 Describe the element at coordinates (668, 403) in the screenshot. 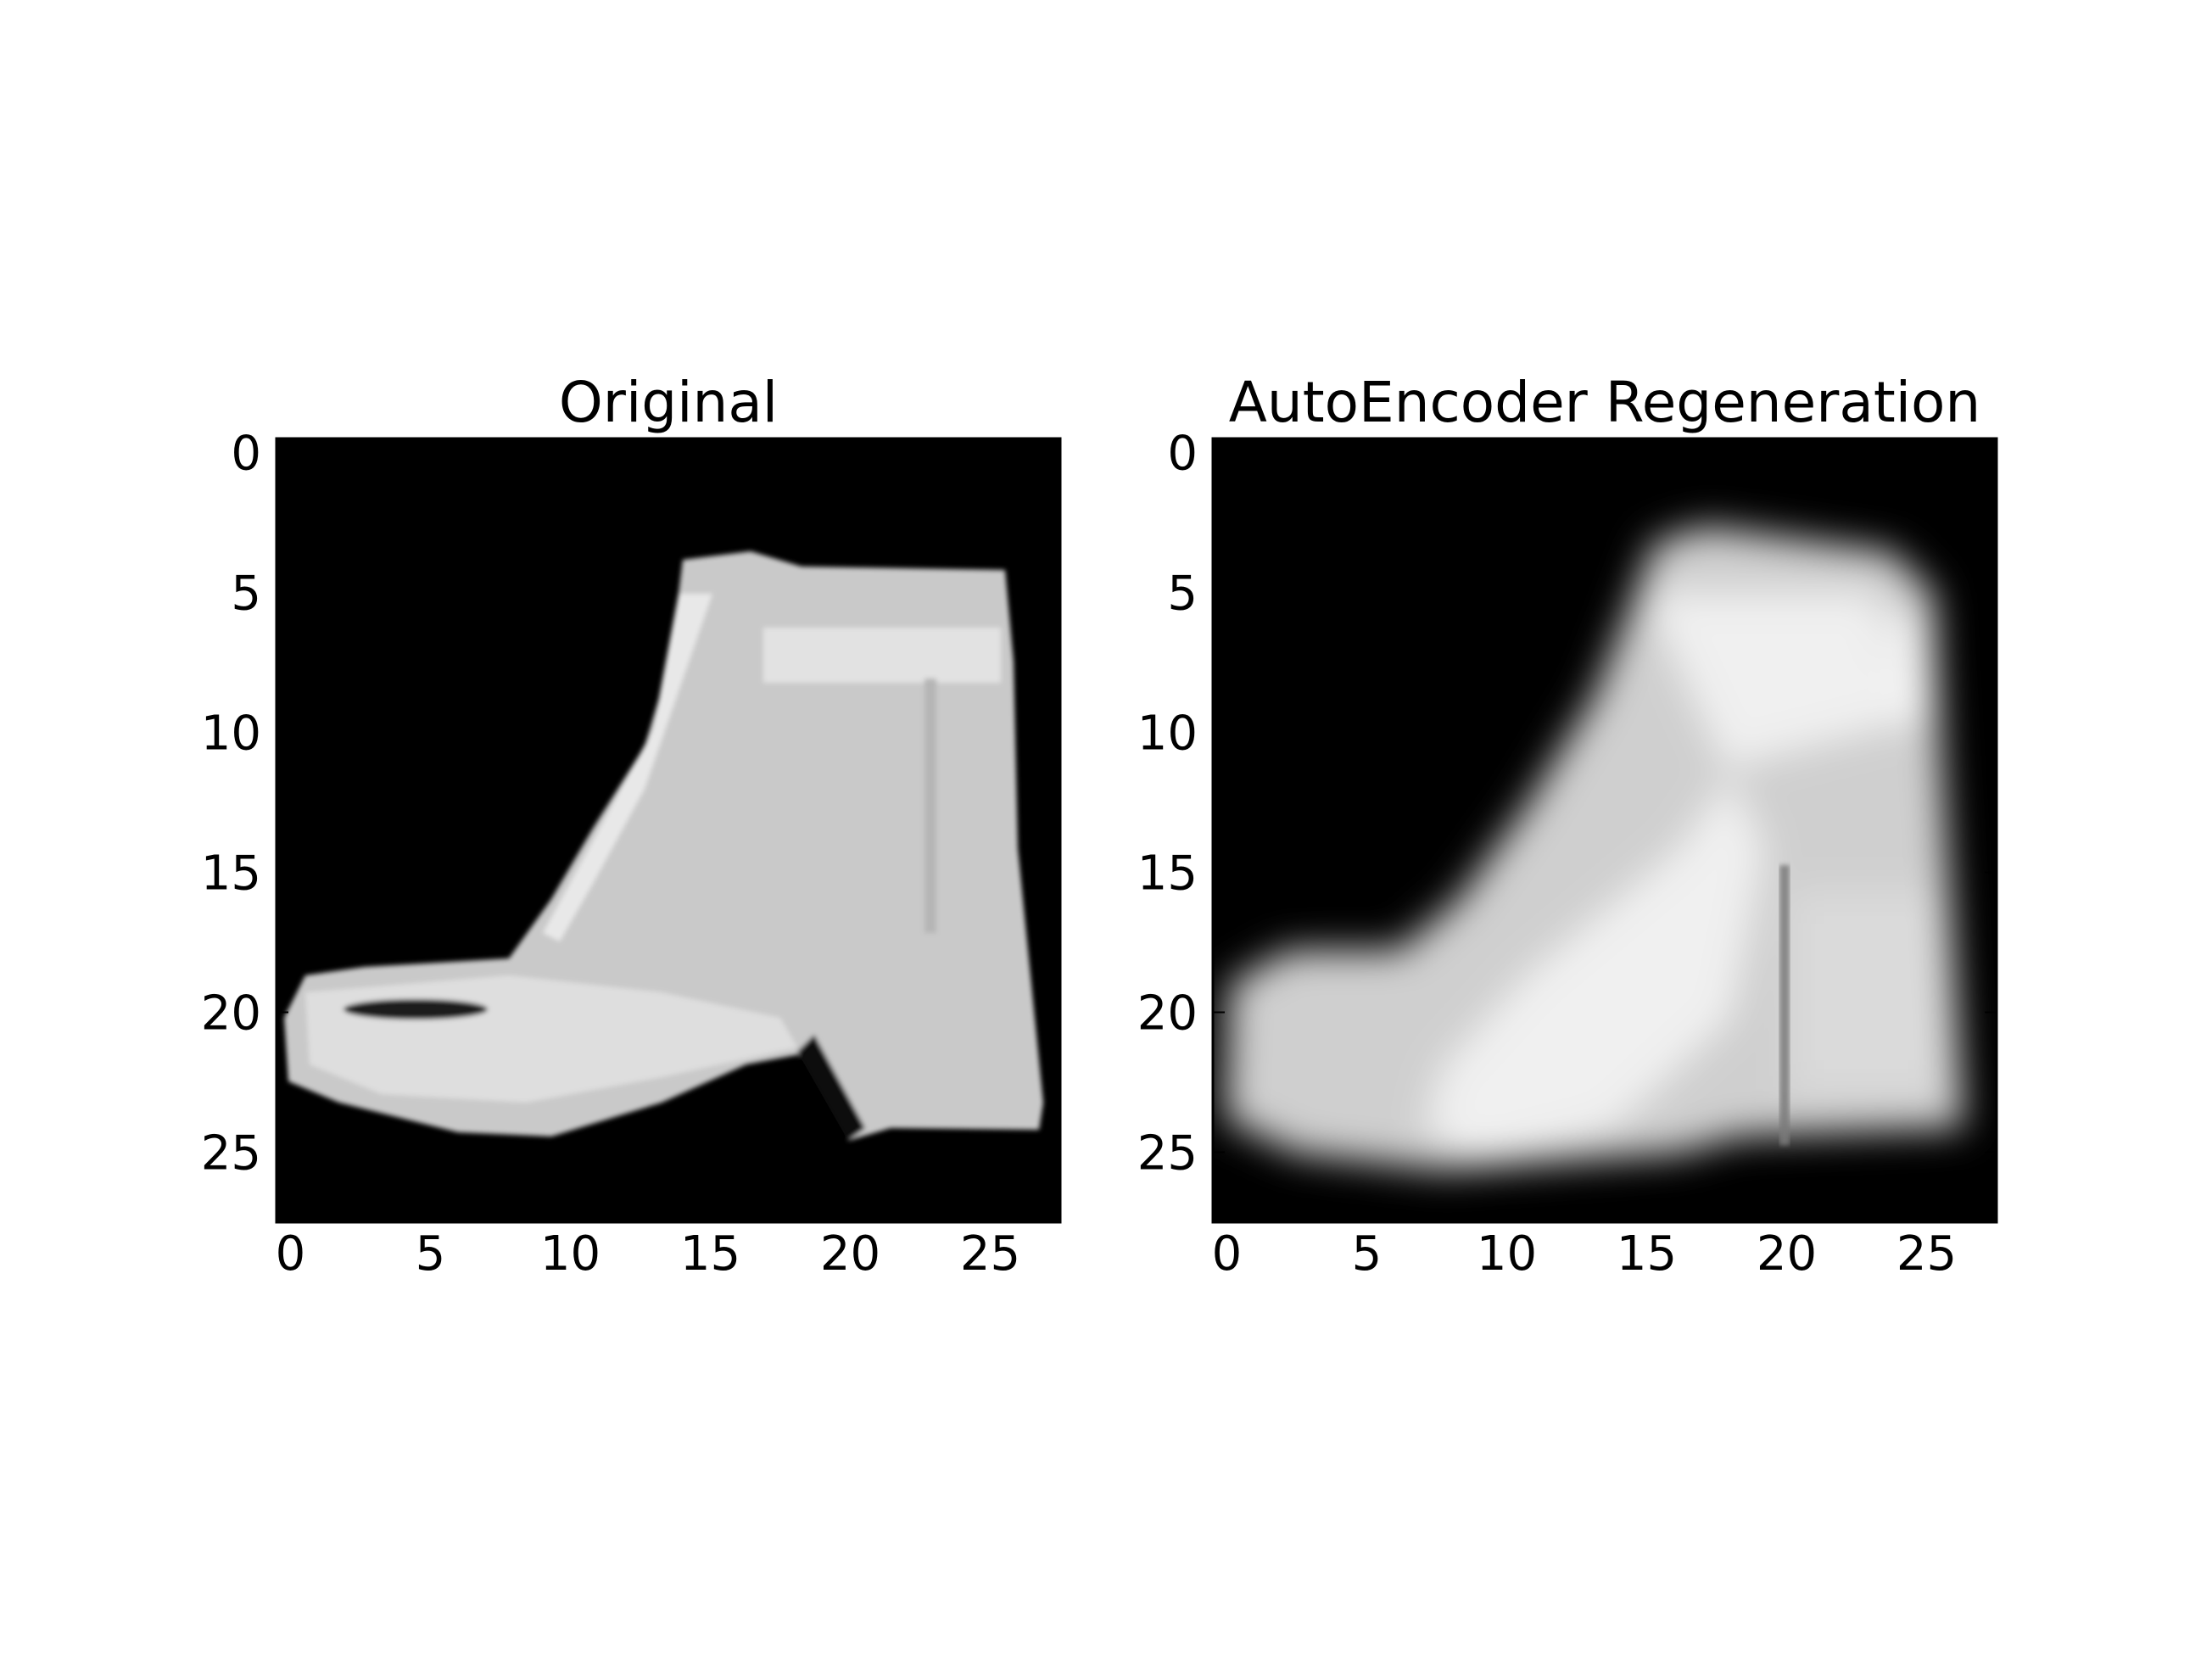

I see `chart-title: Original` at that location.